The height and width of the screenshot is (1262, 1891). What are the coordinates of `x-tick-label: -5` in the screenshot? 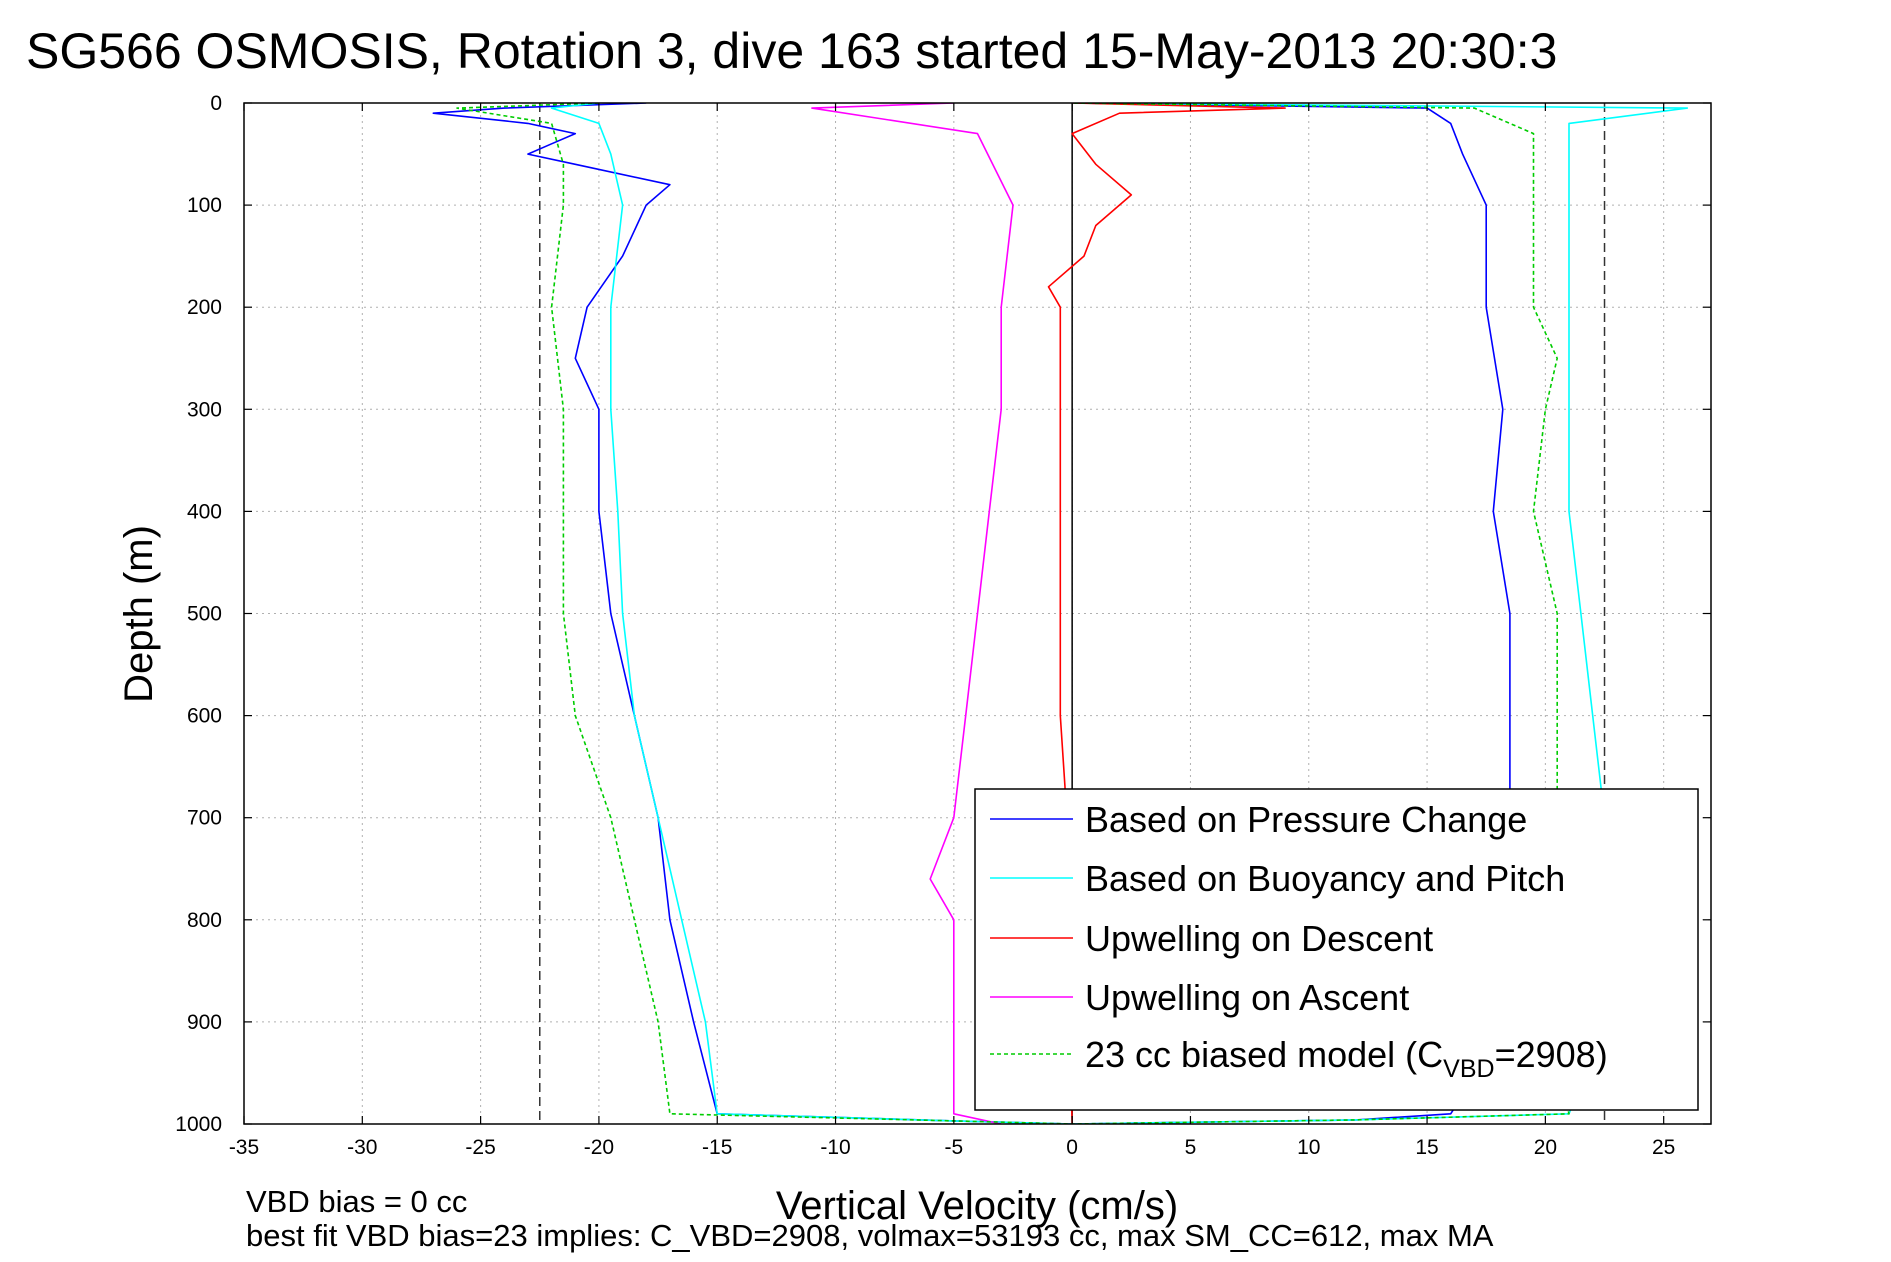 It's located at (953, 1147).